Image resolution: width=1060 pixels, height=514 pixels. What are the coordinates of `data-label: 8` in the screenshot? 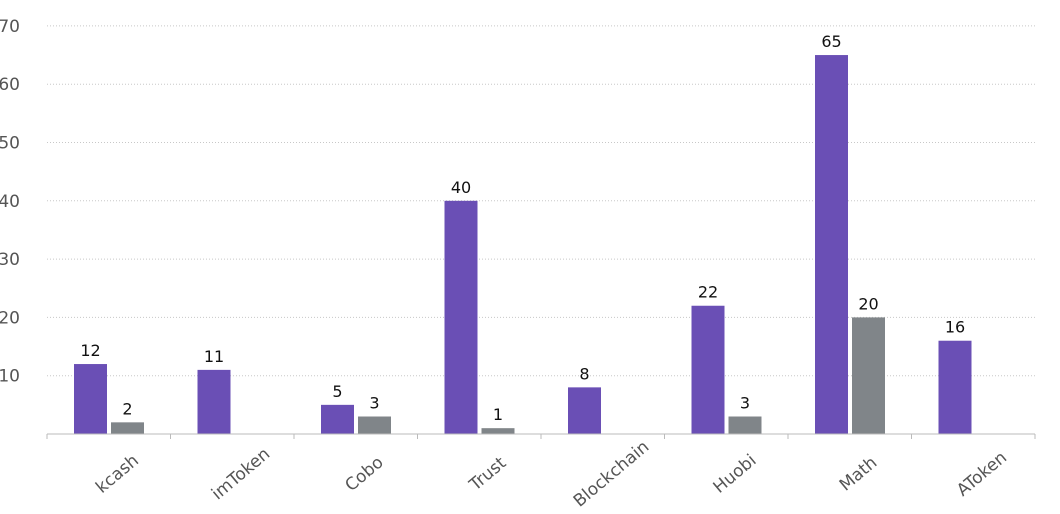 It's located at (584, 373).